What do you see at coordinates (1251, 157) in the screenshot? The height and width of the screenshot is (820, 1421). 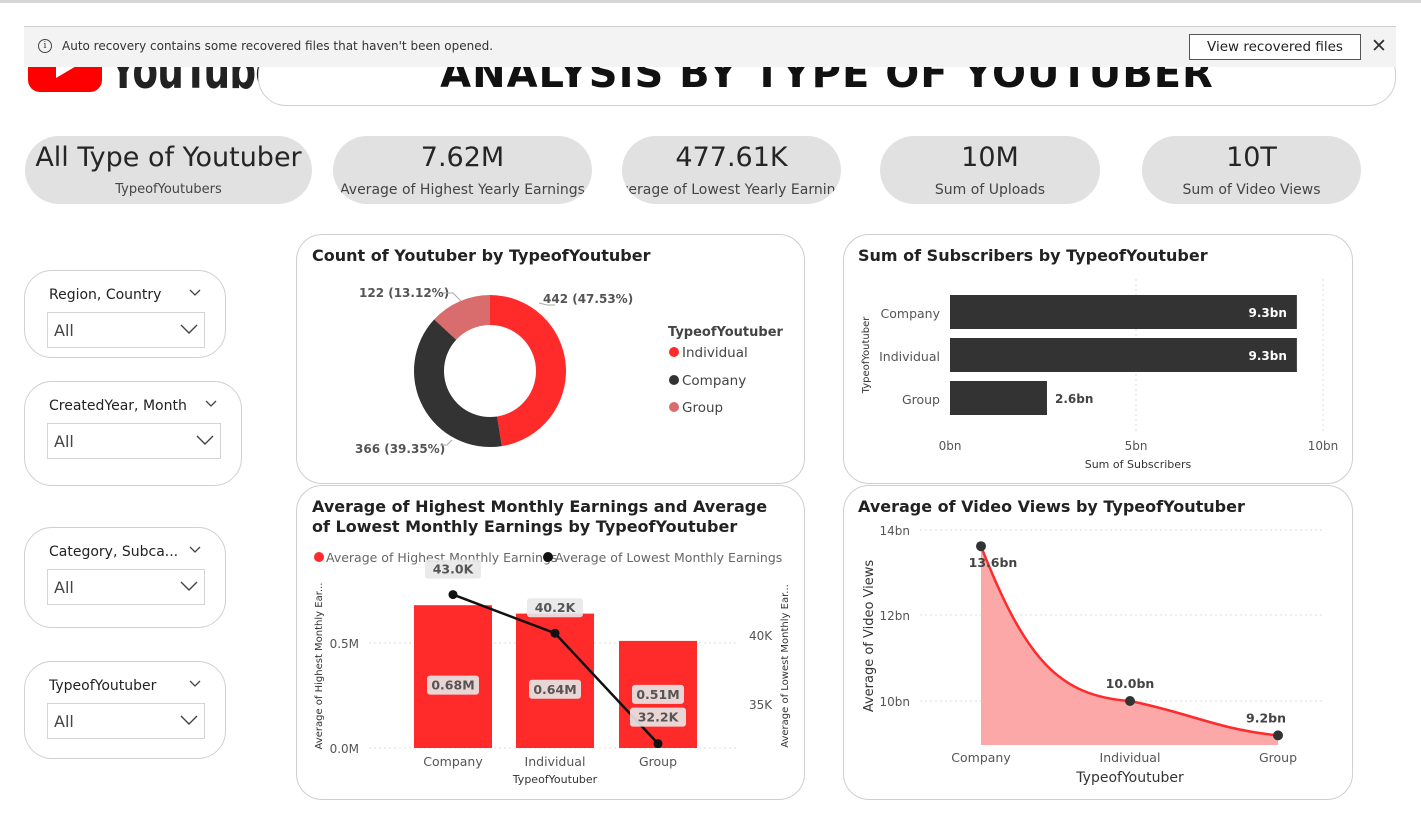 I see `kpi-value: 10T` at bounding box center [1251, 157].